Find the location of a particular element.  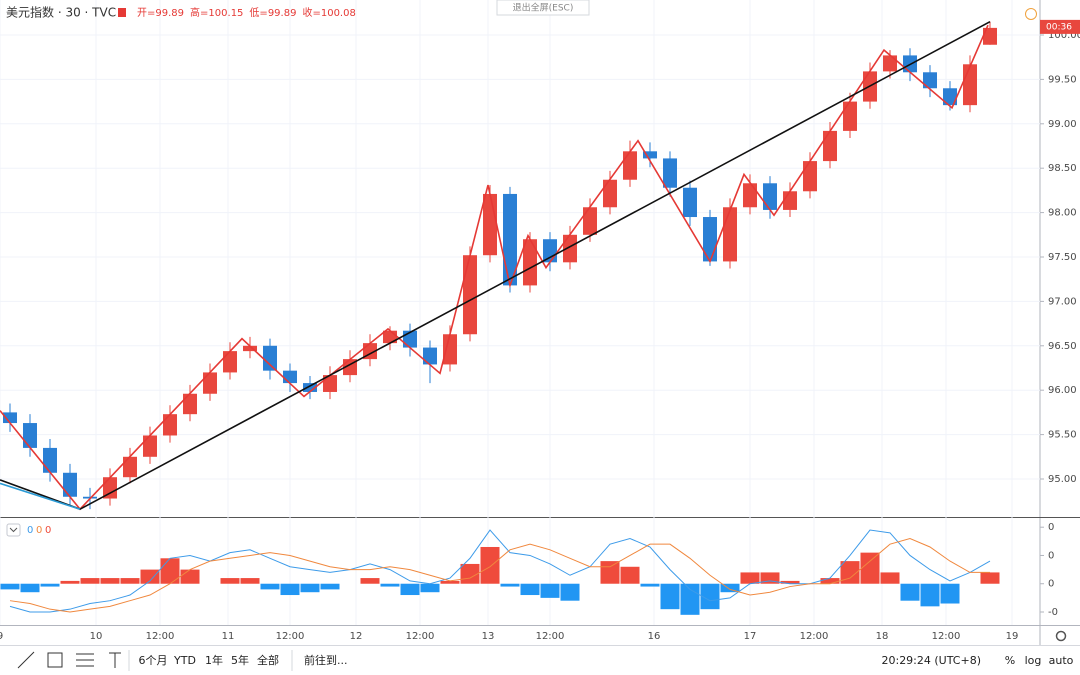

clock: 20:29:24 (UTC+8) is located at coordinates (931, 660).